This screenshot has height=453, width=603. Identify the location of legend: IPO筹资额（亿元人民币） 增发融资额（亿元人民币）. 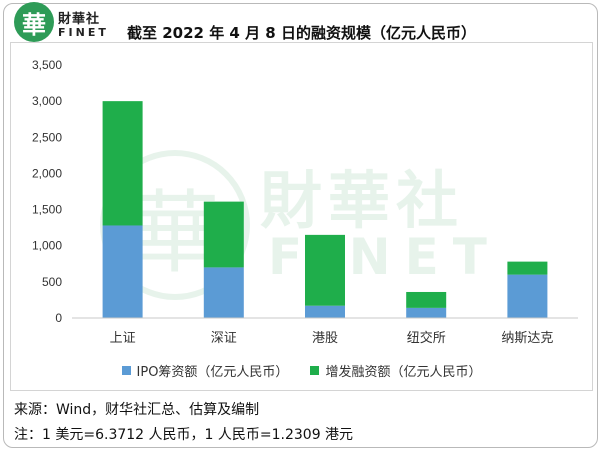
(301, 370).